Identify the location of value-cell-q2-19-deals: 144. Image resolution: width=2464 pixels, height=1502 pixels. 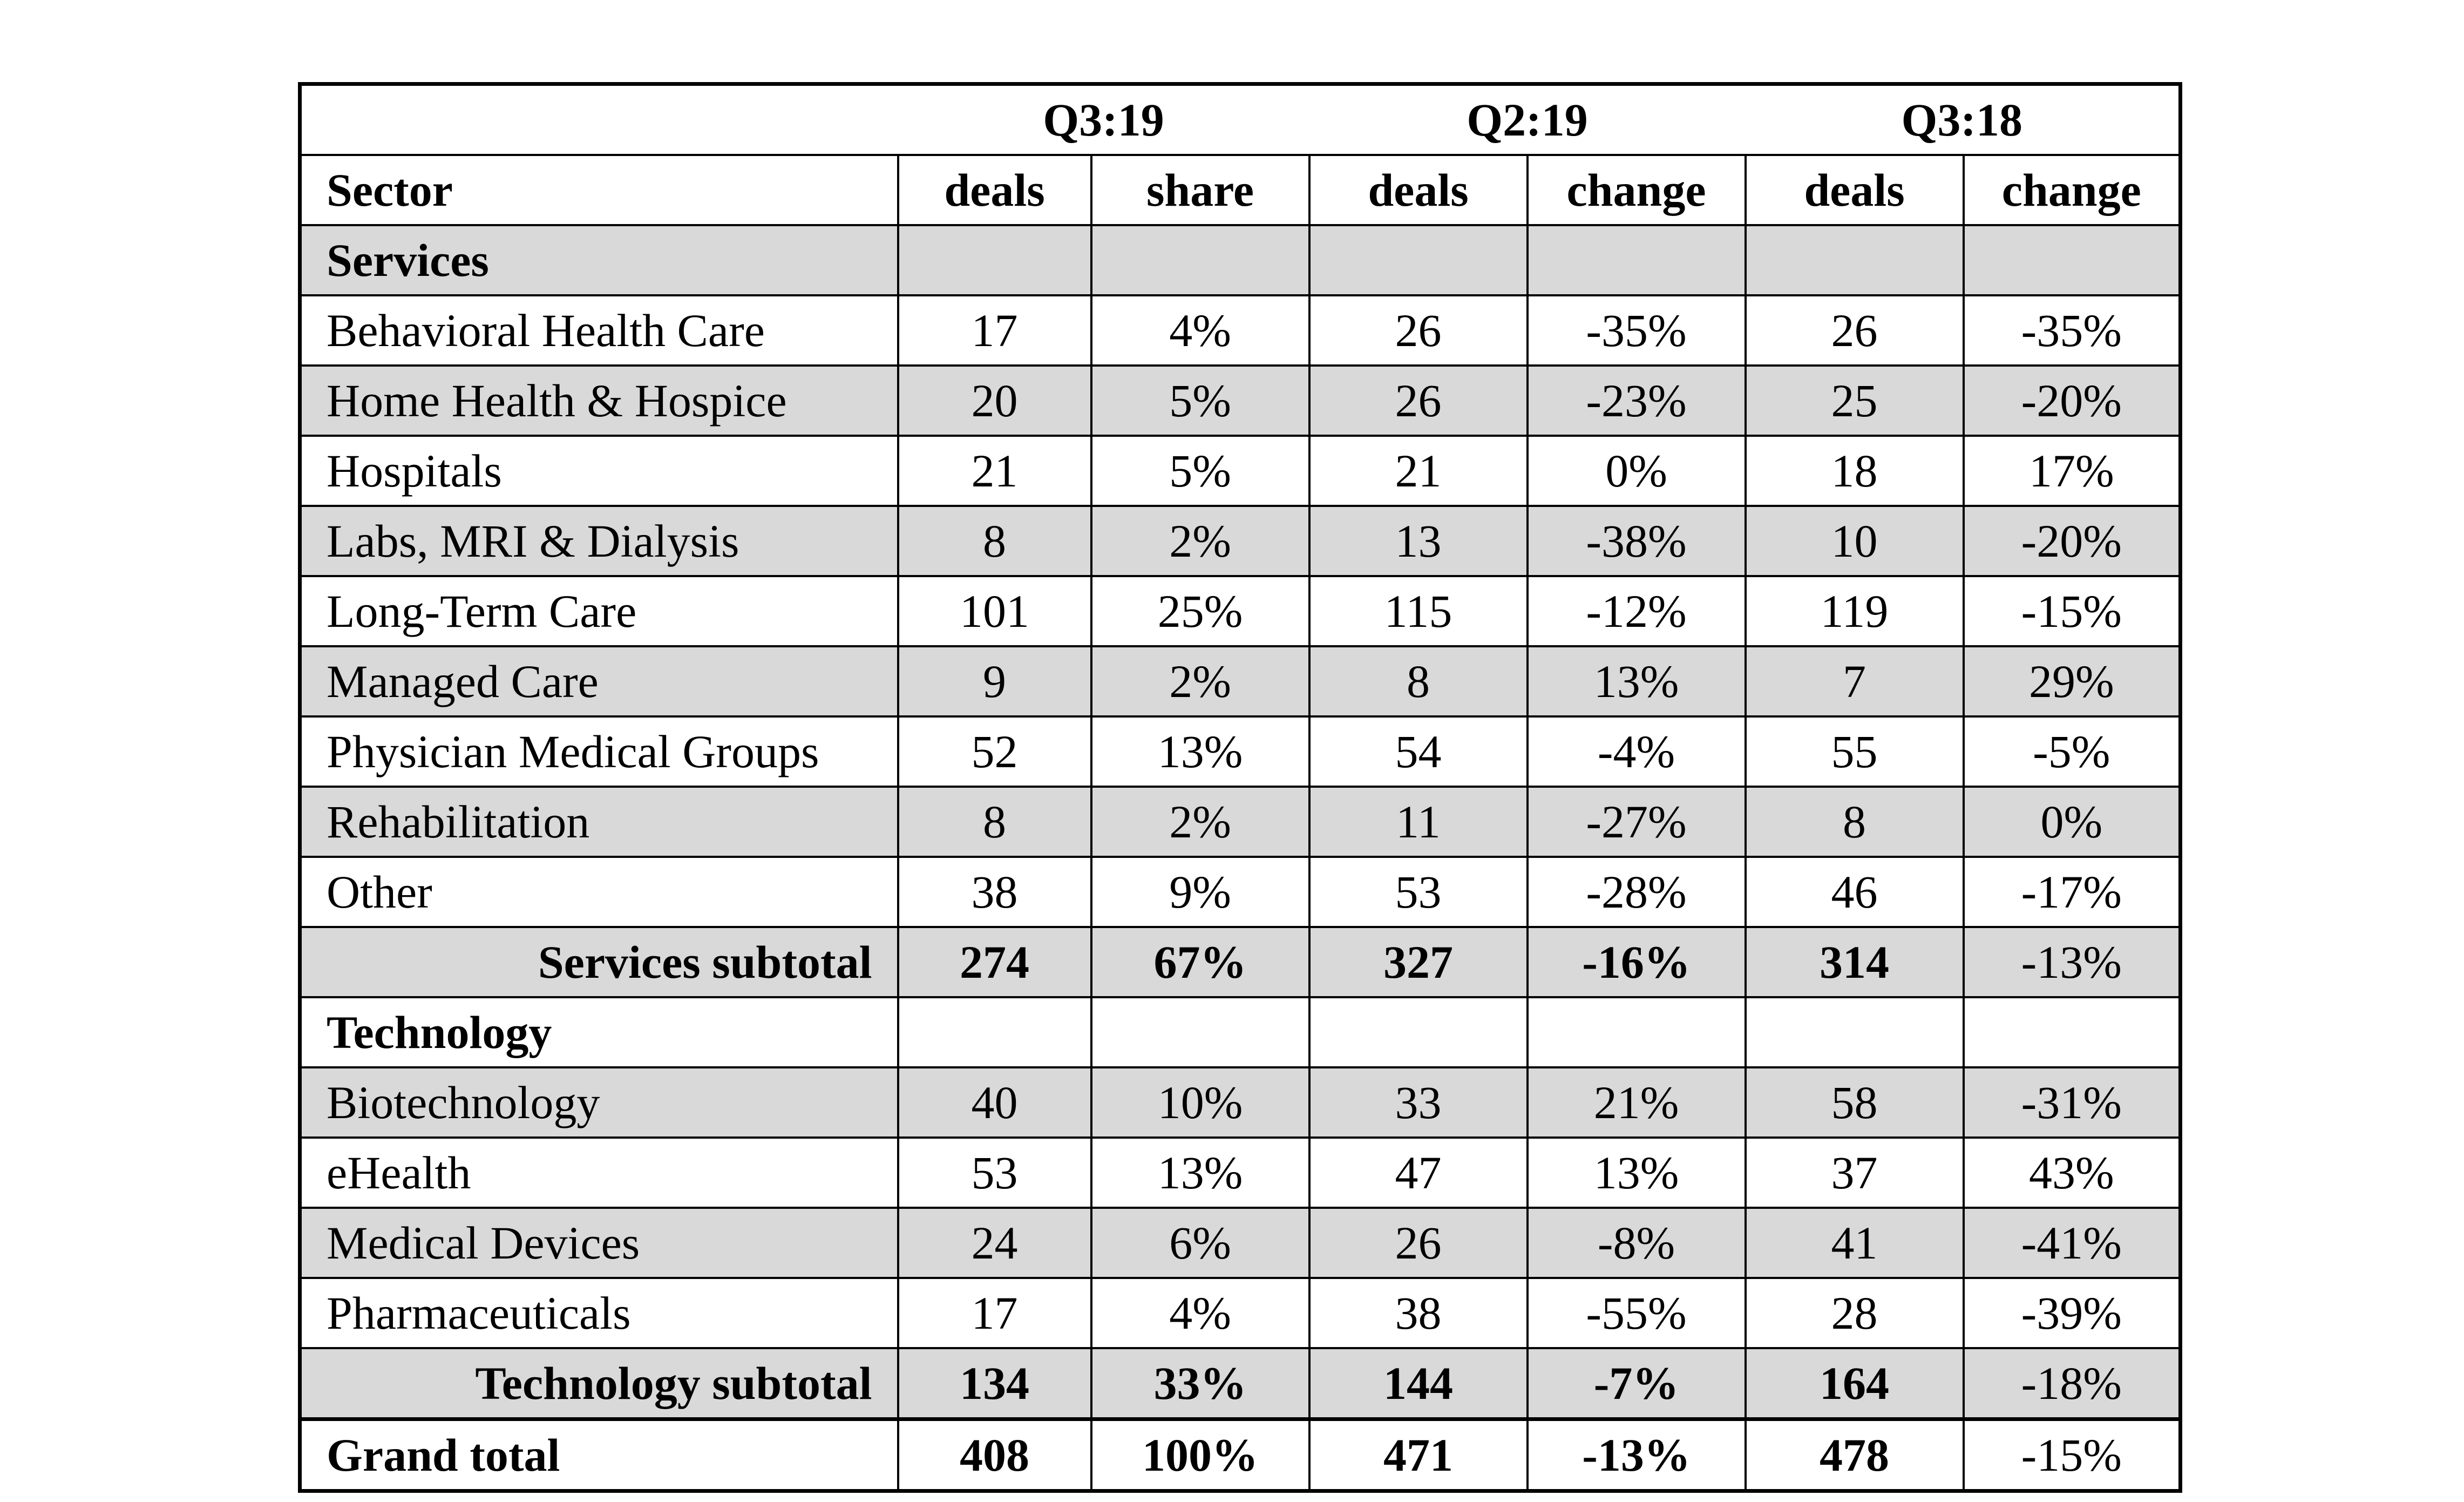
(1418, 1384).